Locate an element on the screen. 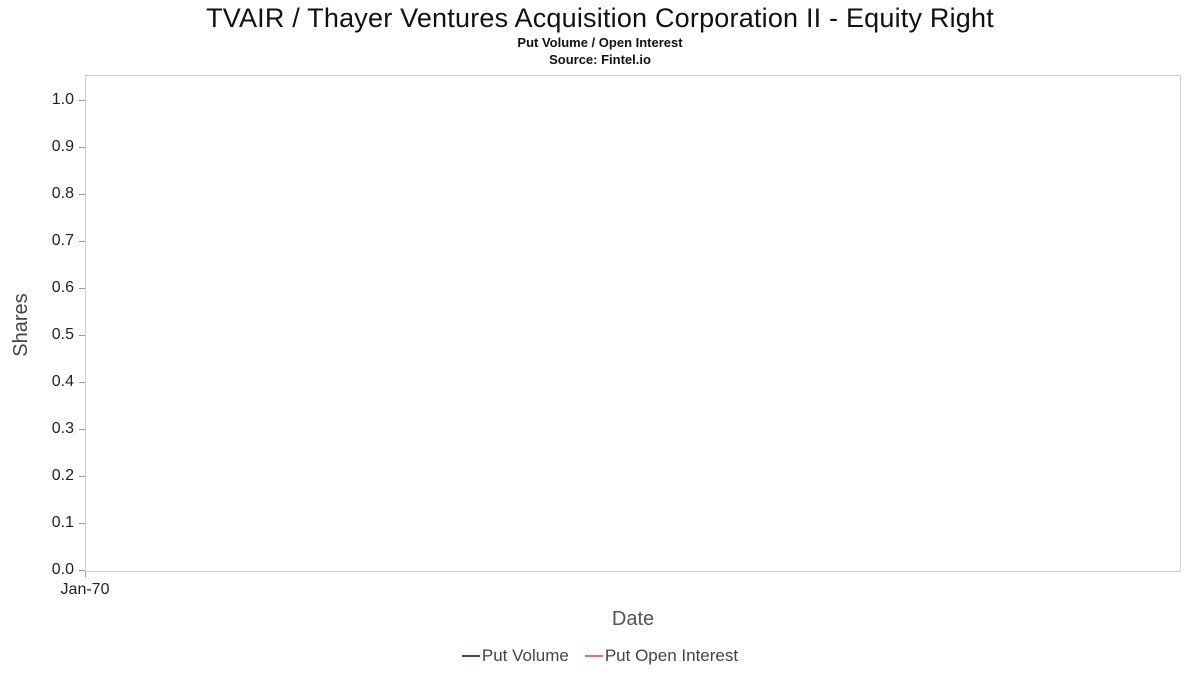 The width and height of the screenshot is (1200, 675). y-tick-label: 0.2 is located at coordinates (62, 475).